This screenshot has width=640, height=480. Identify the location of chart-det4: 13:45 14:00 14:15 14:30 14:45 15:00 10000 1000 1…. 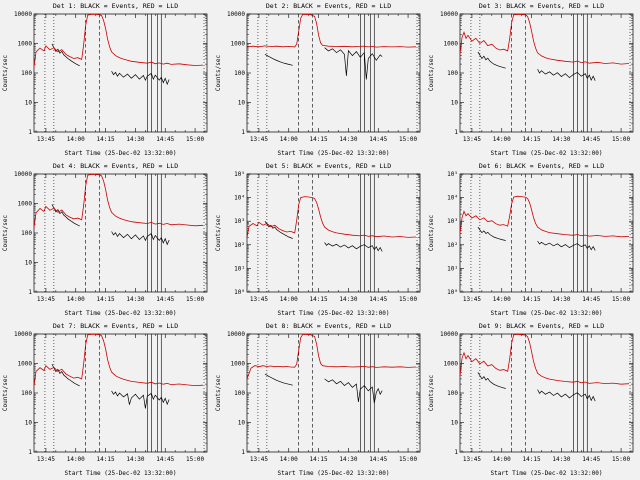
(106, 244).